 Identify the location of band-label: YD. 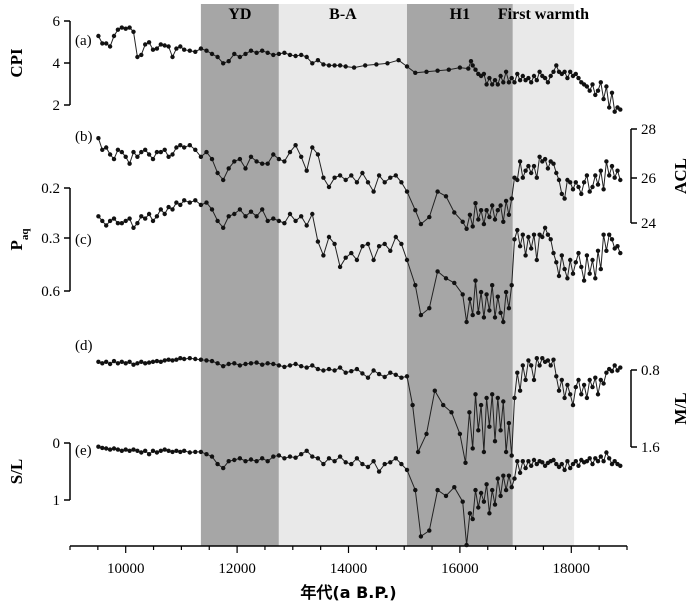
(239, 14).